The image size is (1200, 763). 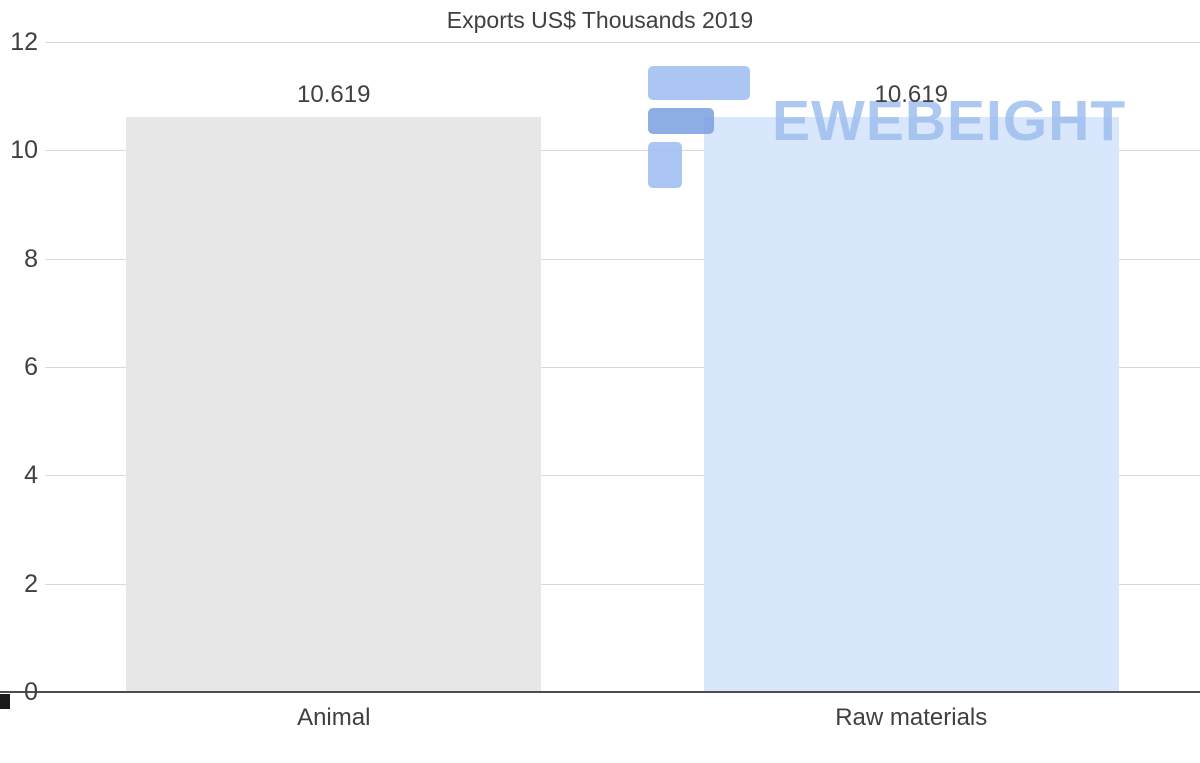 What do you see at coordinates (31, 475) in the screenshot?
I see `y-tick-label-4: 4` at bounding box center [31, 475].